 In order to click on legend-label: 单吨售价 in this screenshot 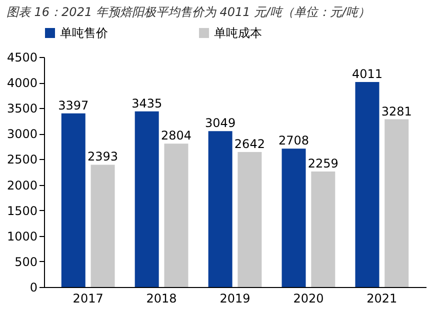, I will do `click(84, 33)`.